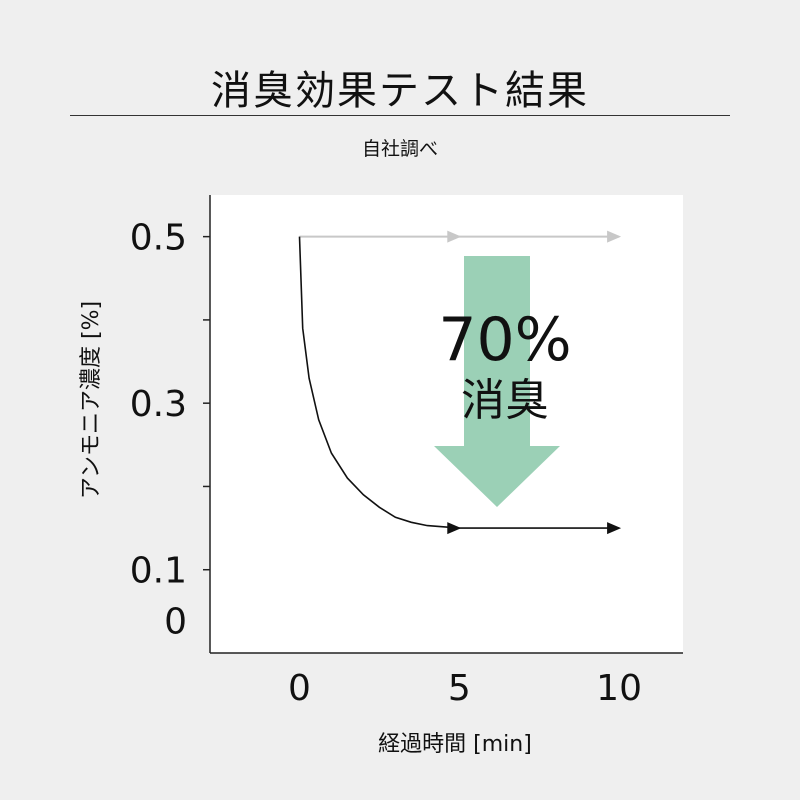 The width and height of the screenshot is (800, 800). Describe the element at coordinates (400, 115) in the screenshot. I see `title-divider` at that location.